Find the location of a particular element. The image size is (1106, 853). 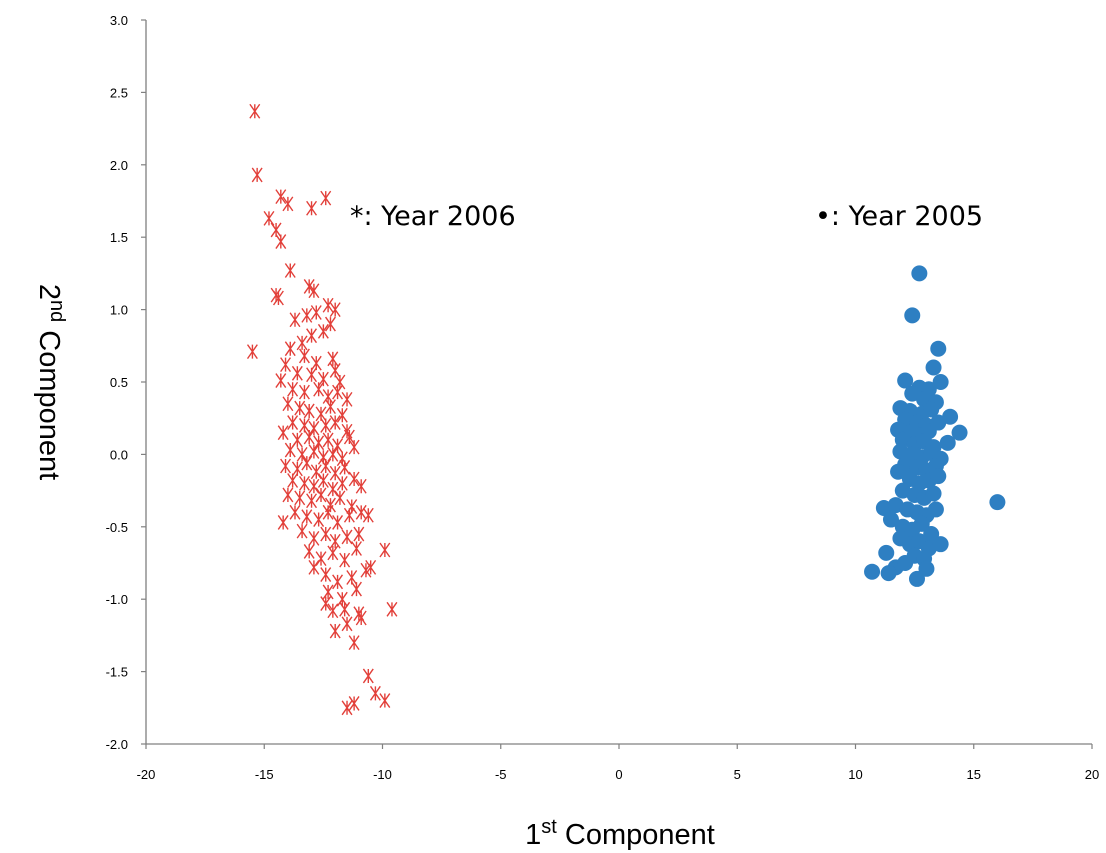

x-tick-label: -15 is located at coordinates (264, 774).